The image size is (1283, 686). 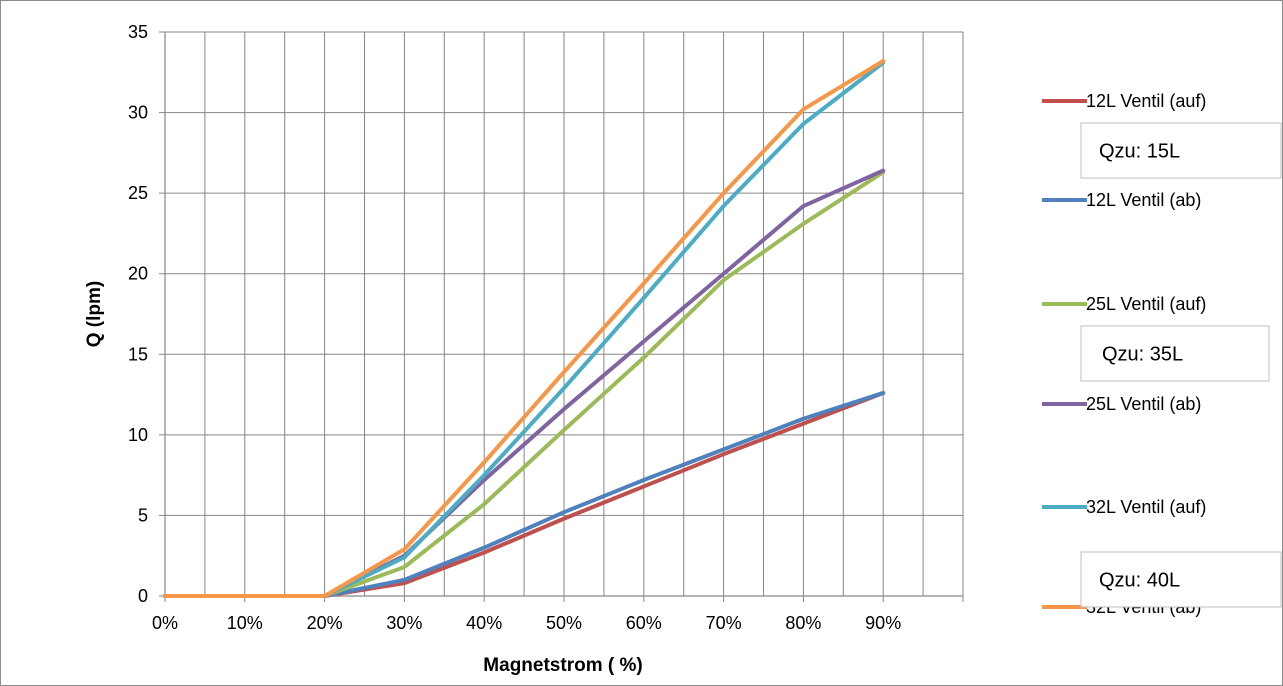 I want to click on legend-label: 25L Ventil (auf), so click(x=1146, y=304).